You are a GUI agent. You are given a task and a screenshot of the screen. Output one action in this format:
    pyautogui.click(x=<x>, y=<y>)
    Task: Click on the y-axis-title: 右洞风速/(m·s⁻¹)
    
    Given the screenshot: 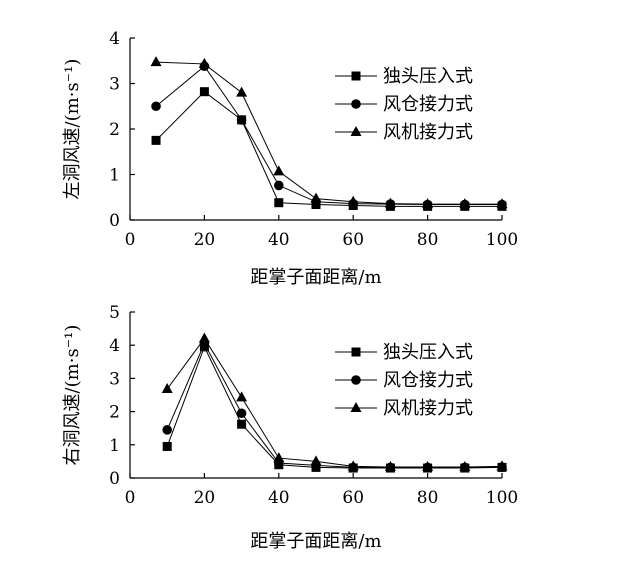 What is the action you would take?
    pyautogui.click(x=72, y=395)
    